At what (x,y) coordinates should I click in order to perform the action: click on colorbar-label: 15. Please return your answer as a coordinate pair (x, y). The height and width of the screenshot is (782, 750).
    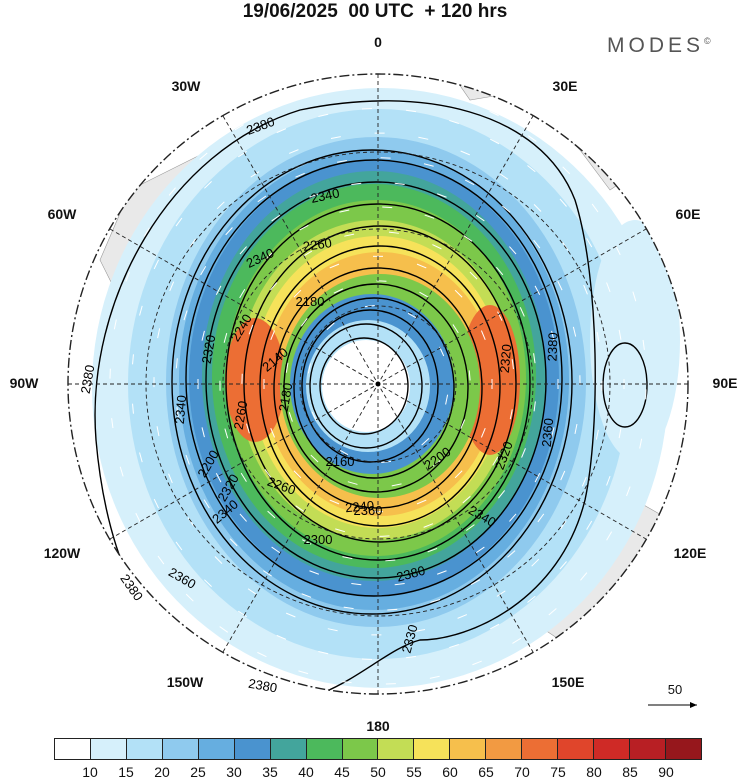
    Looking at the image, I should click on (126, 772).